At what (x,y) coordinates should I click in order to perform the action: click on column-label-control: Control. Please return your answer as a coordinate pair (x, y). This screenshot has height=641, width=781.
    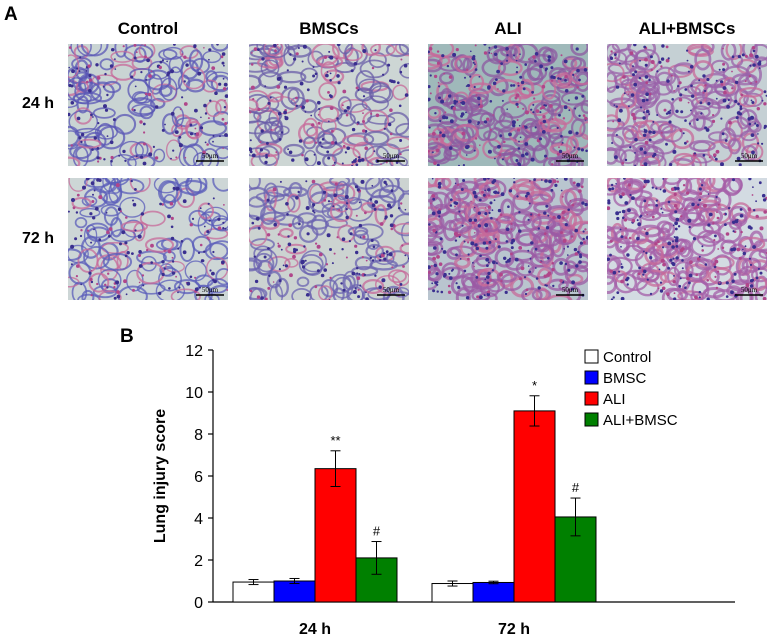
    Looking at the image, I should click on (148, 28).